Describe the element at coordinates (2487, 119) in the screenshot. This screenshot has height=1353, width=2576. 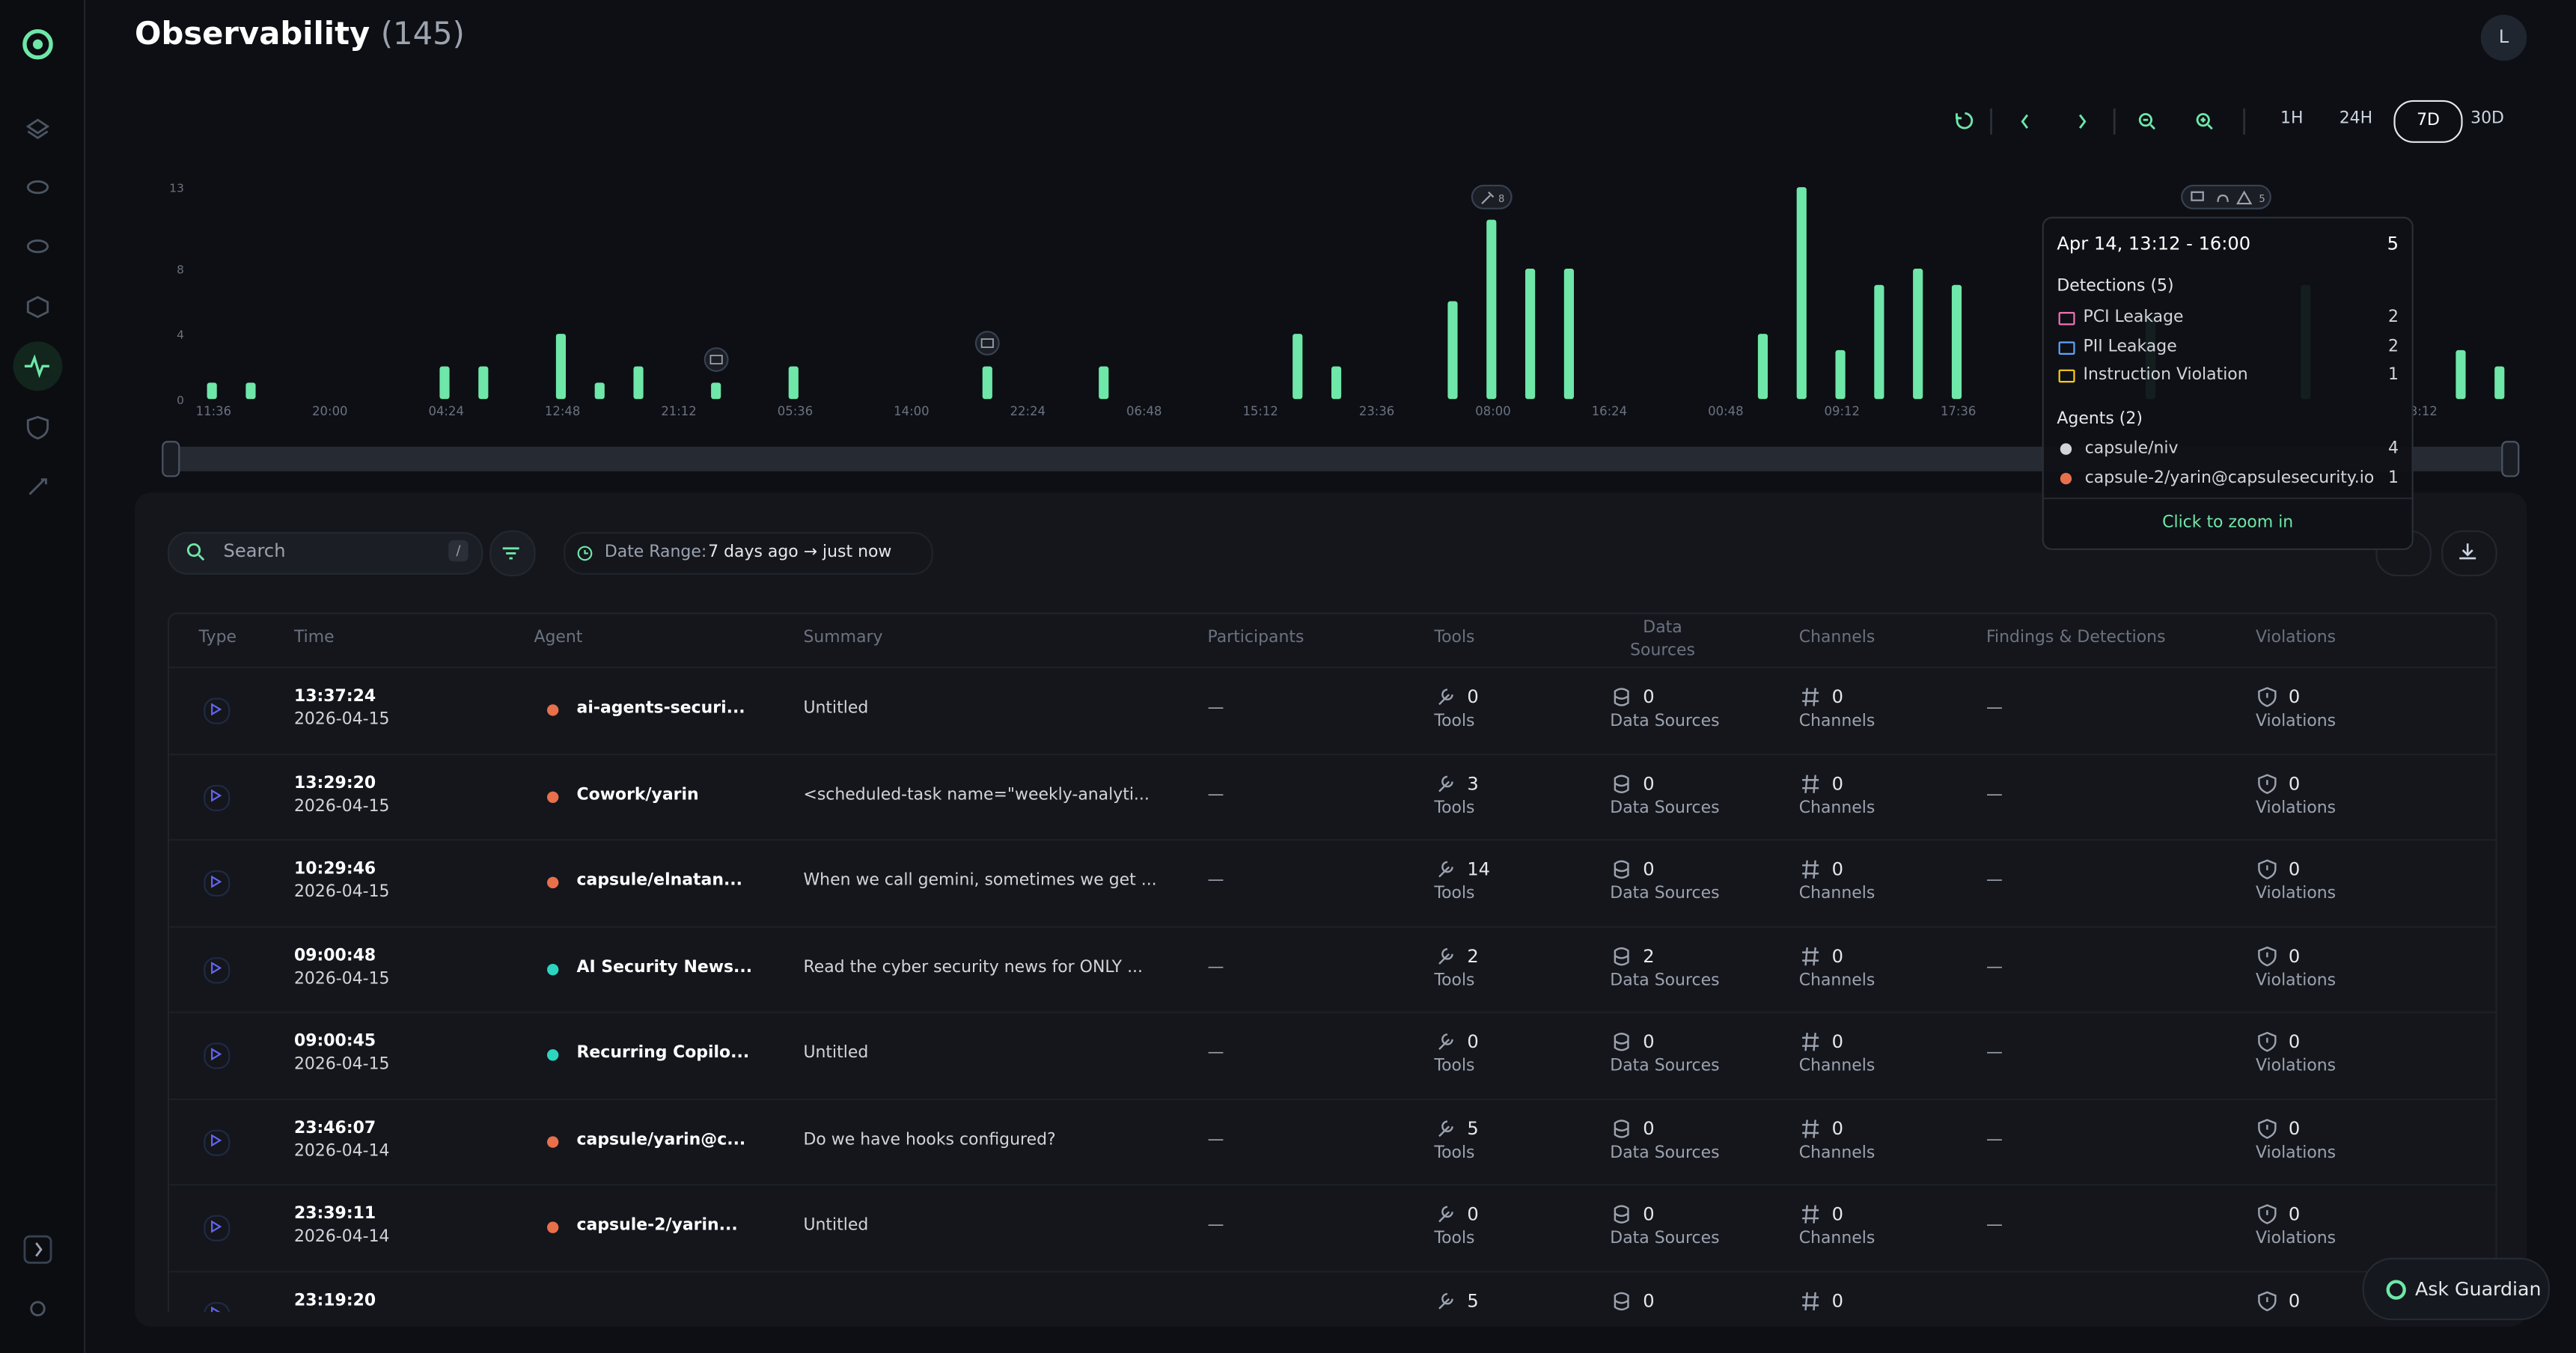
I see `range-button: 30D` at that location.